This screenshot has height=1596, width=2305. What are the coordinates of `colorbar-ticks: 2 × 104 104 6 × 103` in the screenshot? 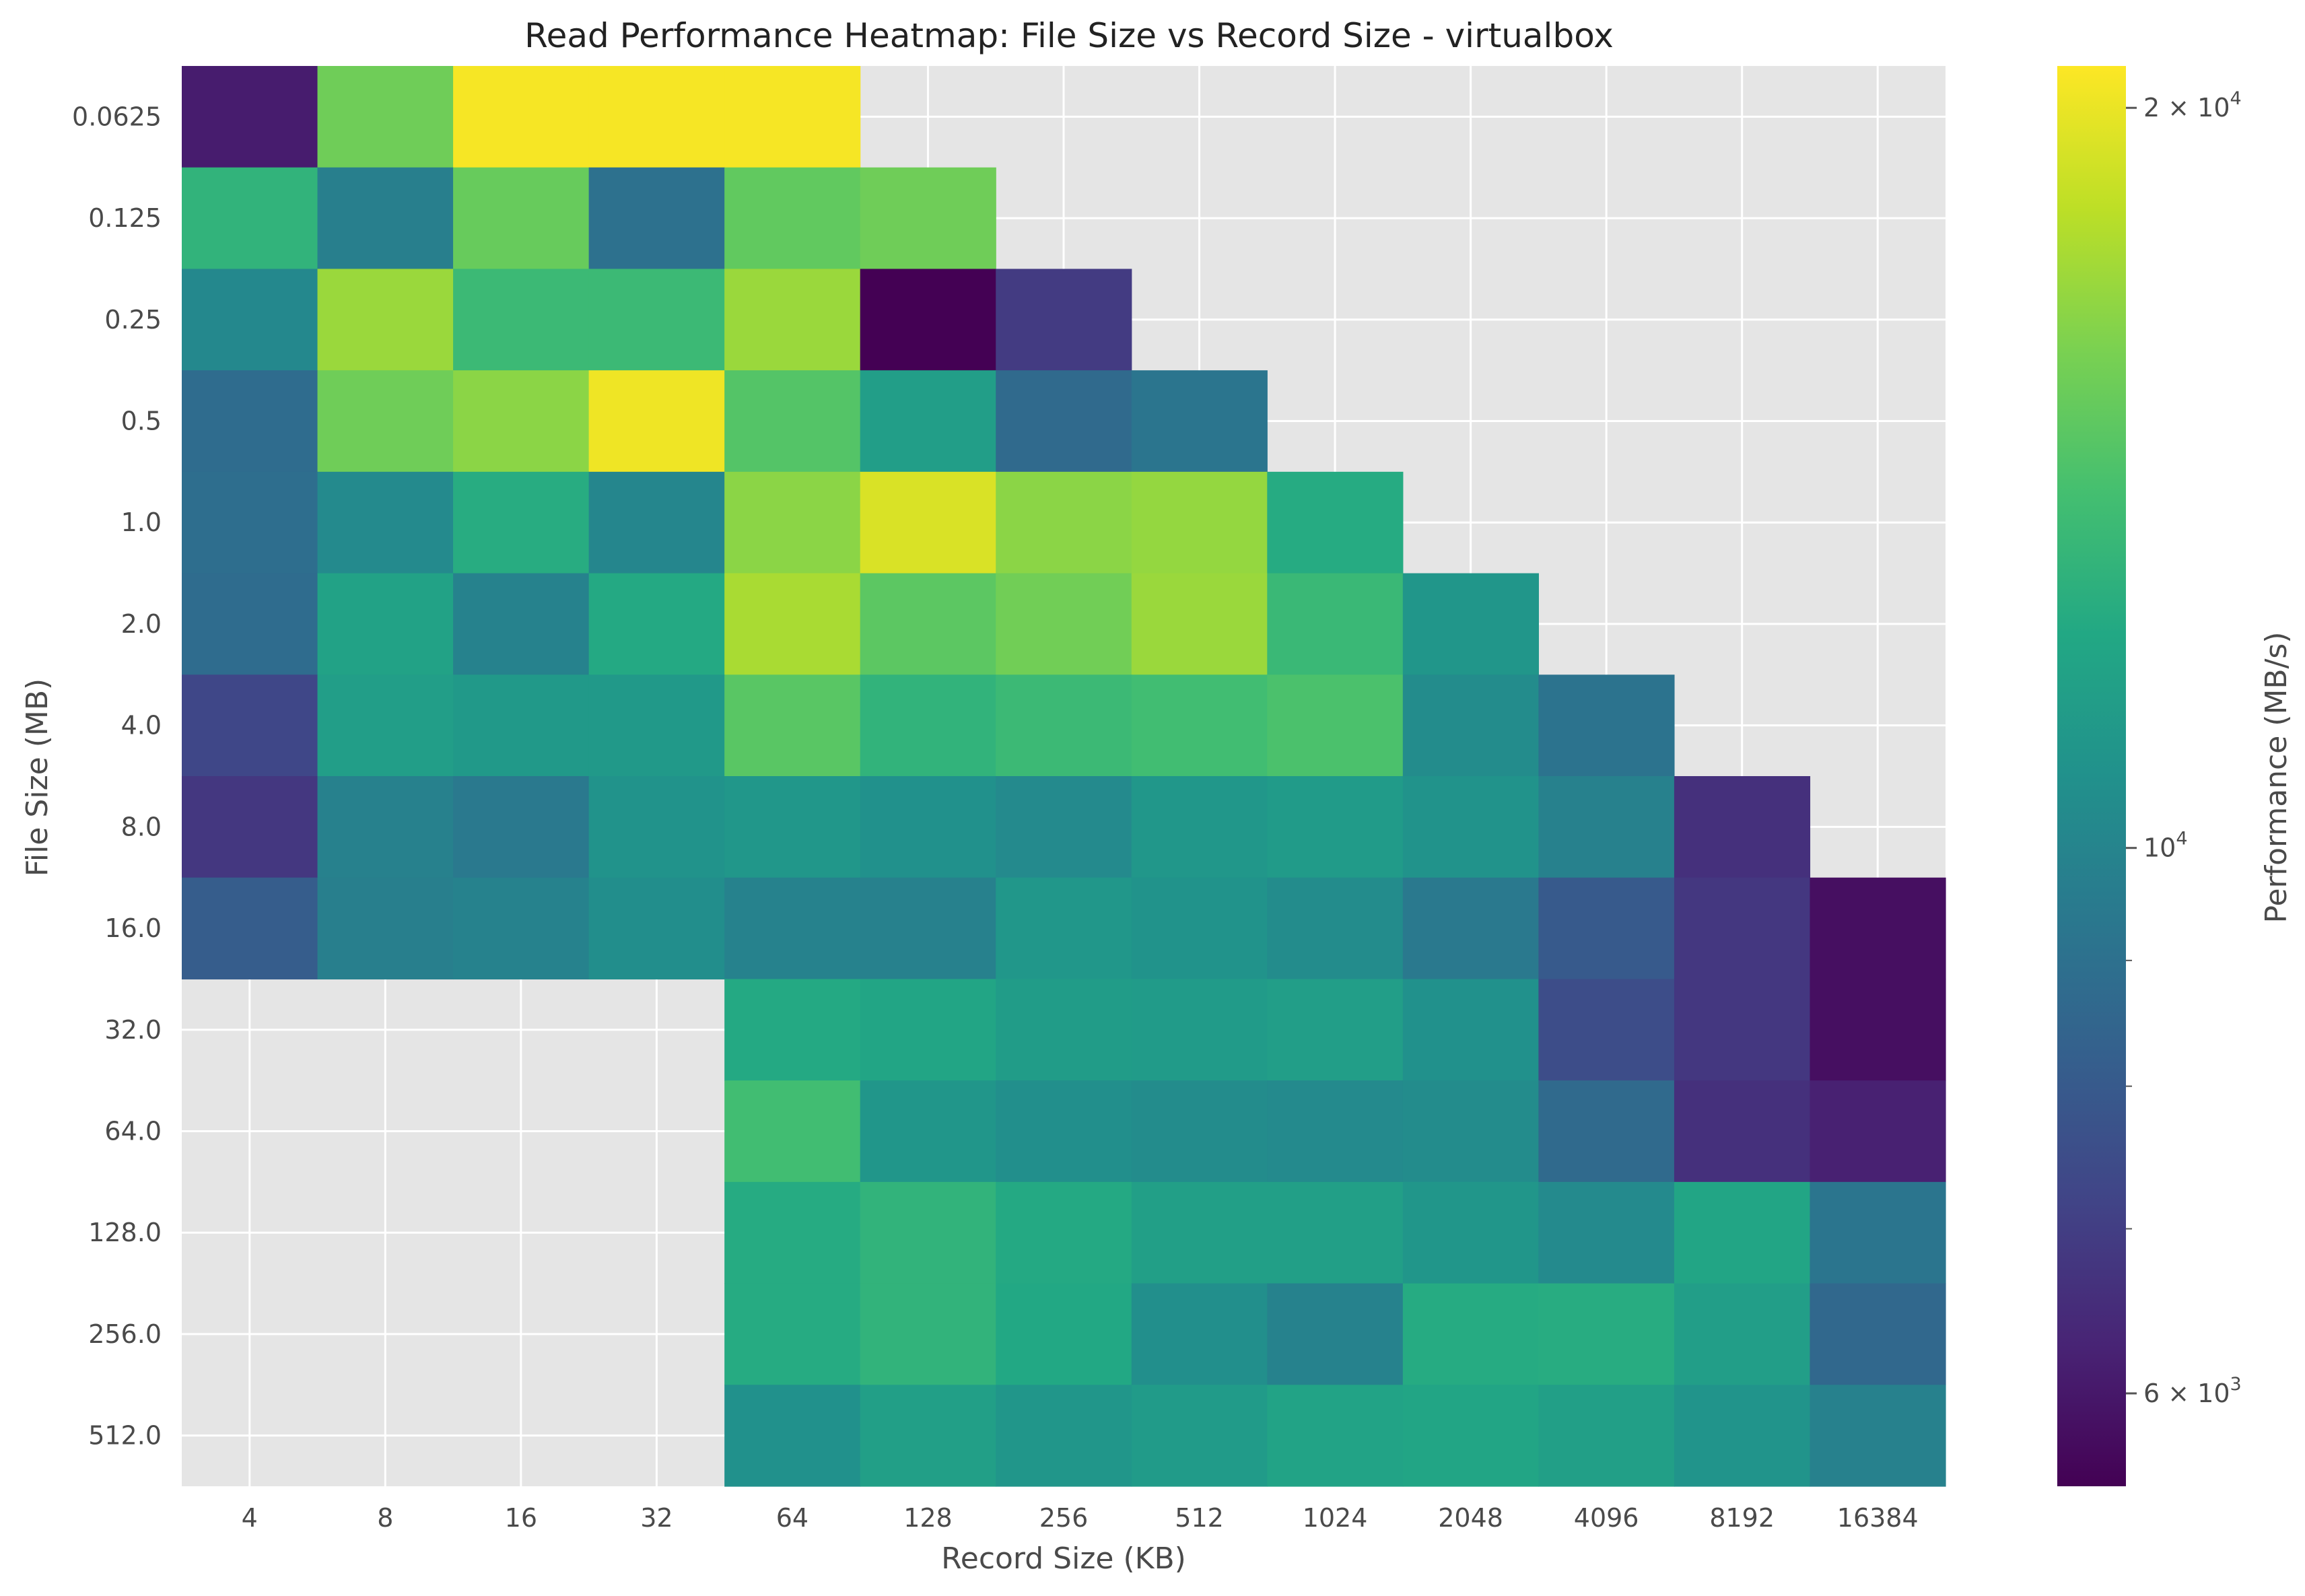 It's located at (2184, 748).